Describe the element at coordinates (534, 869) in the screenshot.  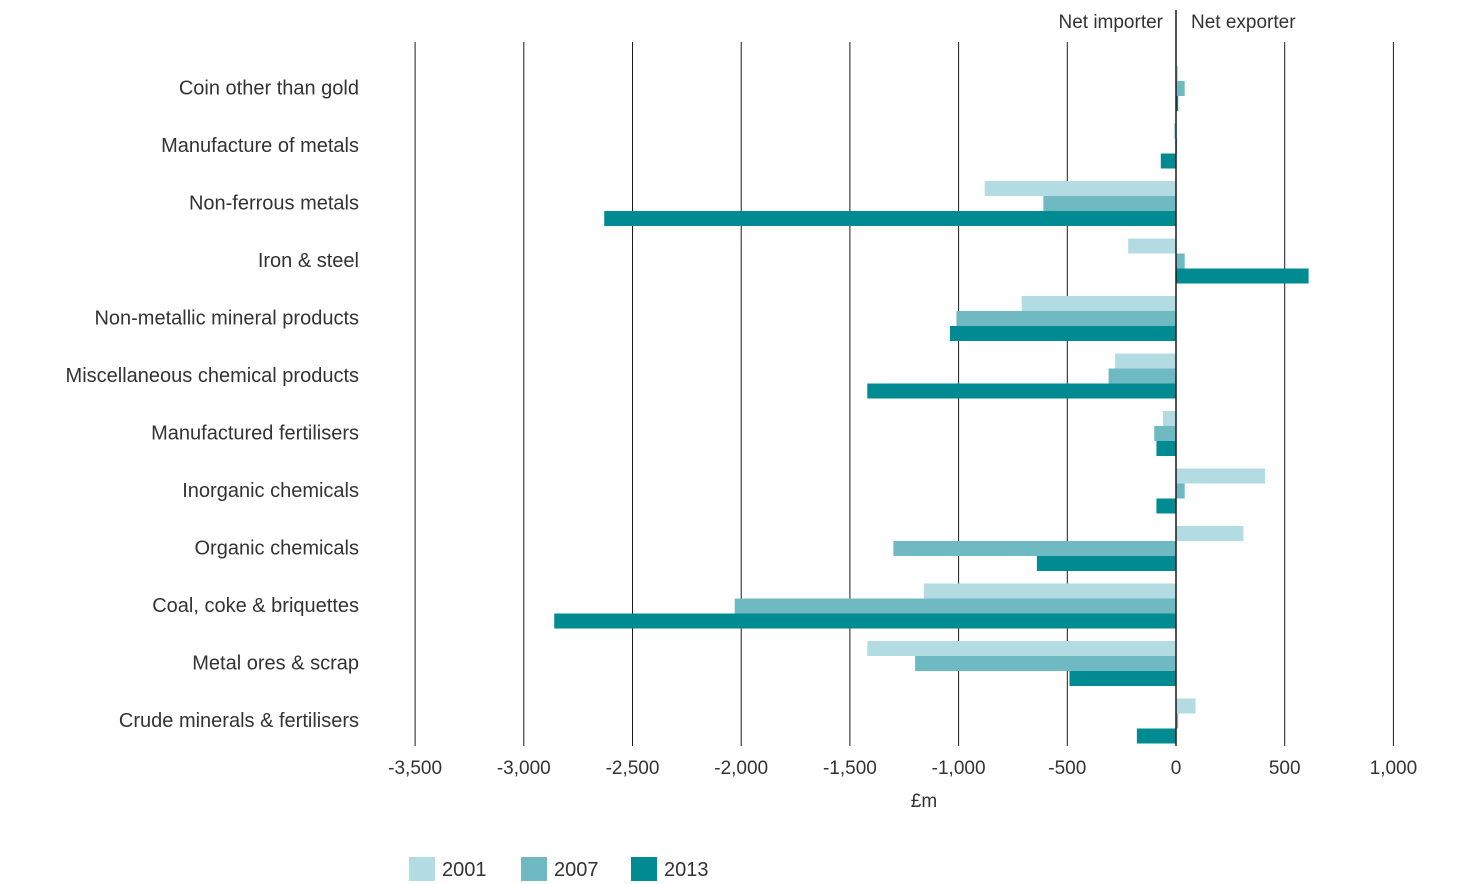
I see `legend-swatch-2007` at that location.